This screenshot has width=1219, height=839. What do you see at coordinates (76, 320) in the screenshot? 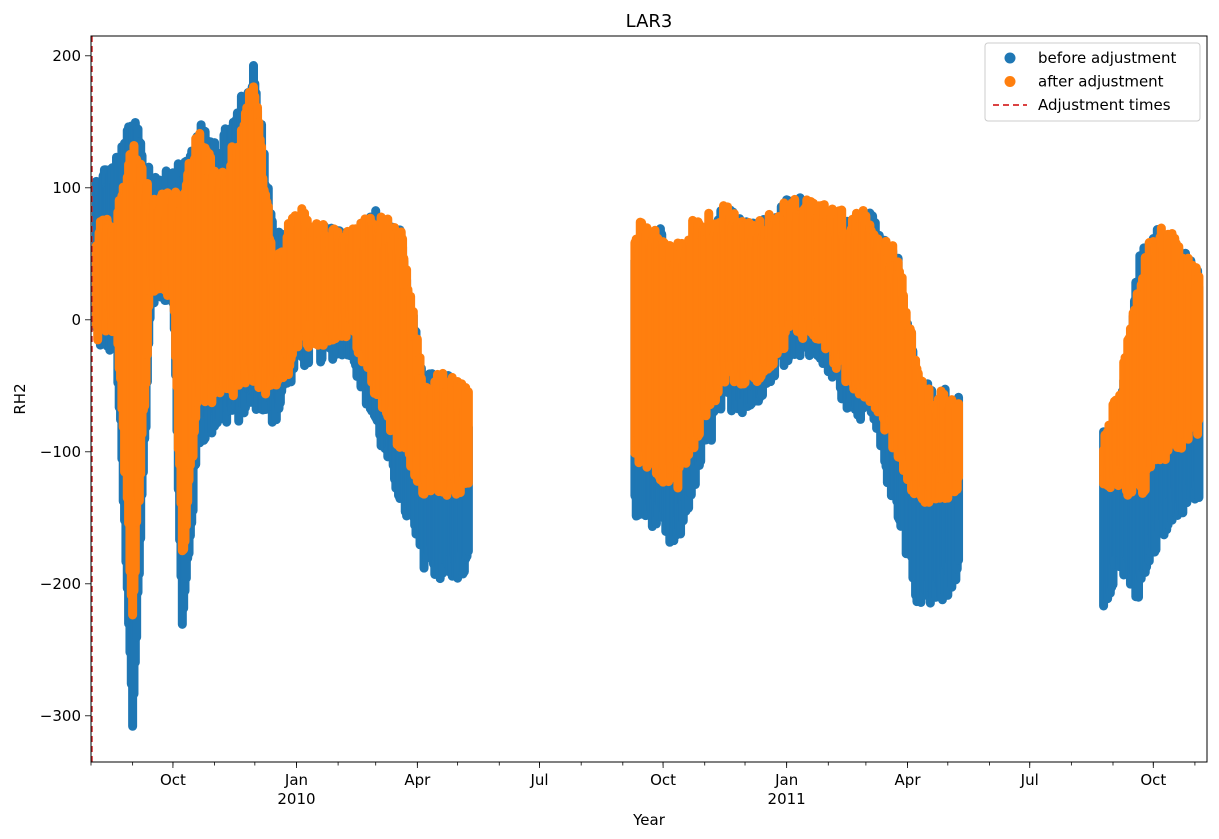
I see `y-tick-label: 0` at bounding box center [76, 320].